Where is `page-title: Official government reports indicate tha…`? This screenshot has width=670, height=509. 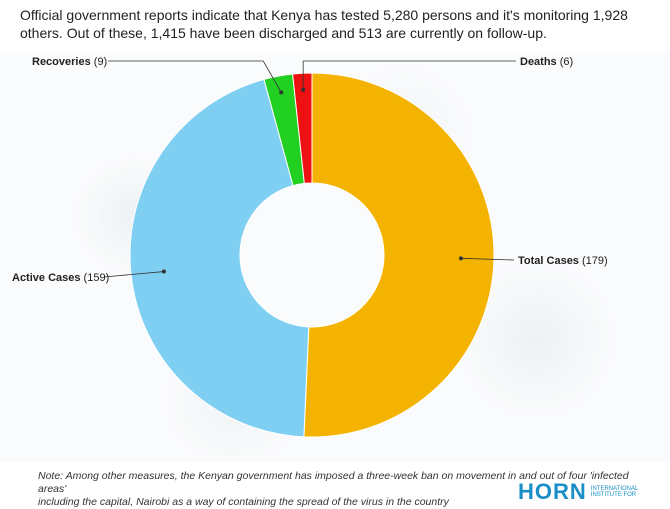 page-title: Official government reports indicate tha… is located at coordinates (324, 24).